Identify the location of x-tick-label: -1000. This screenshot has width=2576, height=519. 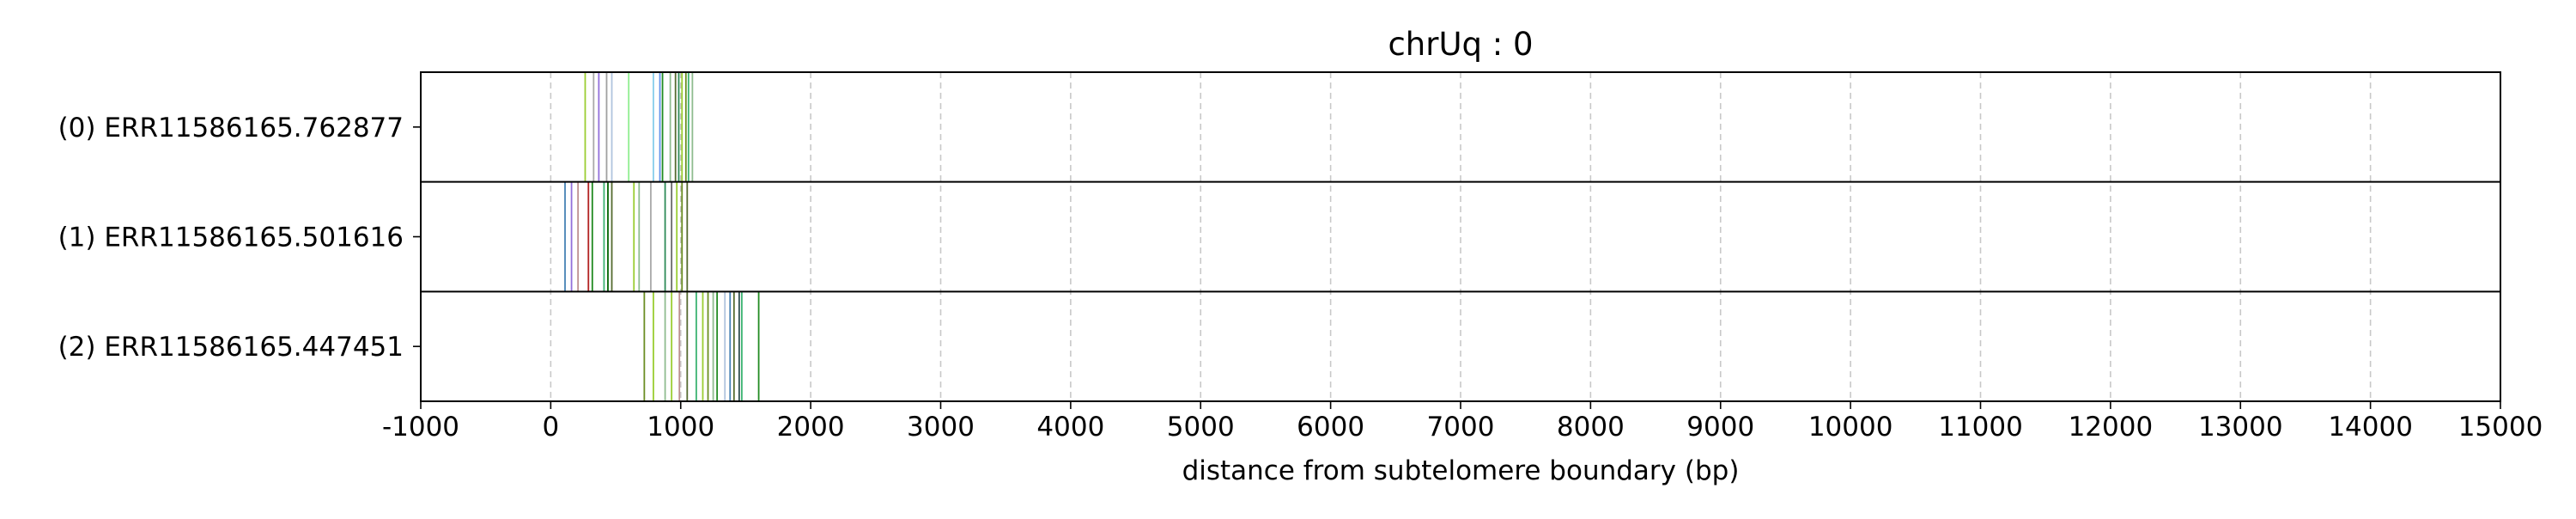
(420, 427).